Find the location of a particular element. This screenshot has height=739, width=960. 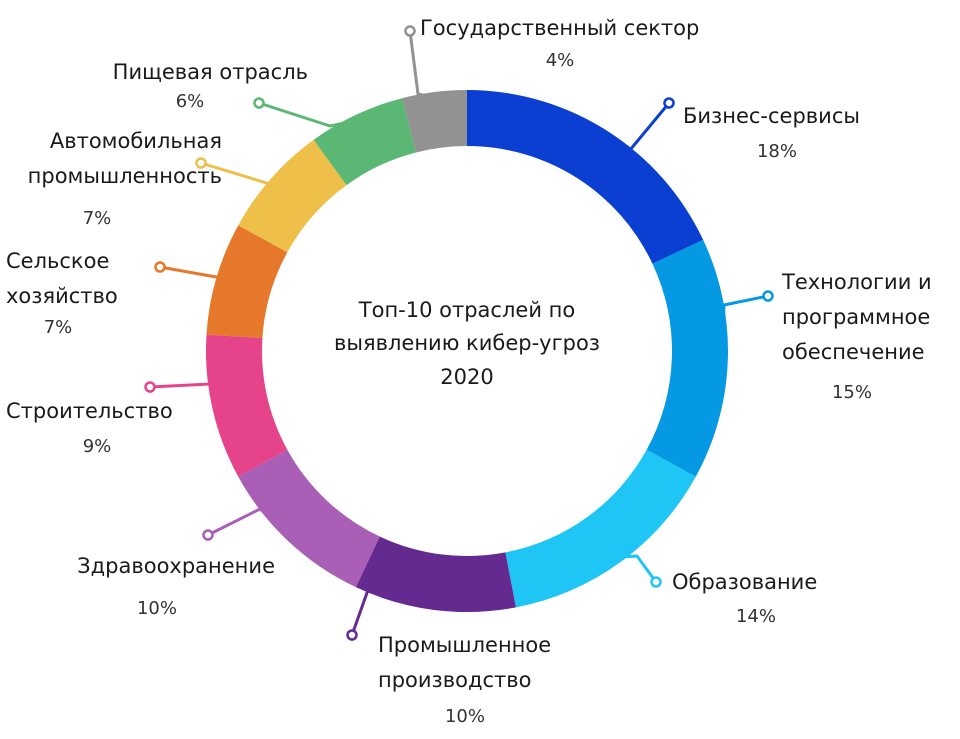

slice-name-label: хозяйство is located at coordinates (62, 296).